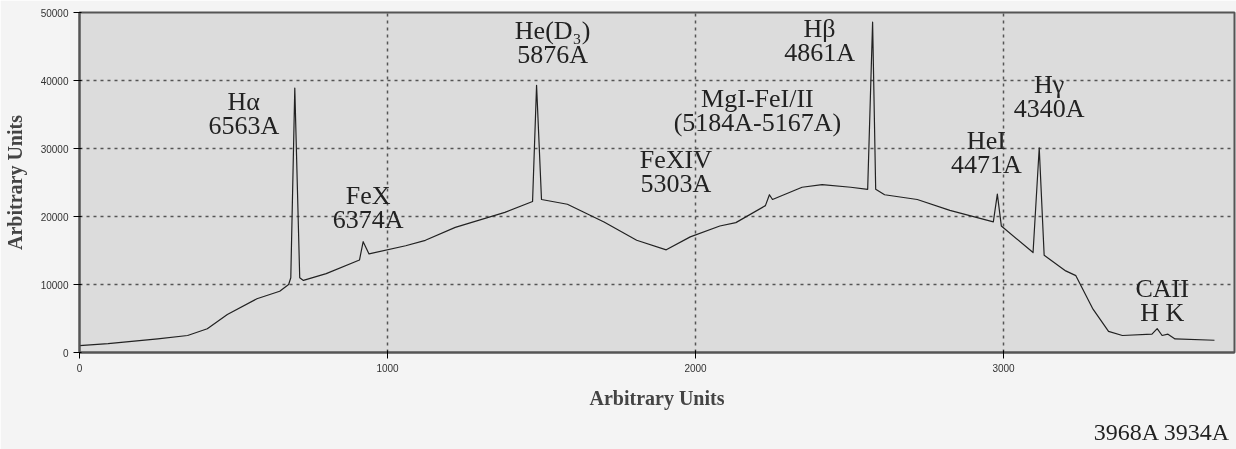  Describe the element at coordinates (79, 368) in the screenshot. I see `x-tick-label: 0` at that location.